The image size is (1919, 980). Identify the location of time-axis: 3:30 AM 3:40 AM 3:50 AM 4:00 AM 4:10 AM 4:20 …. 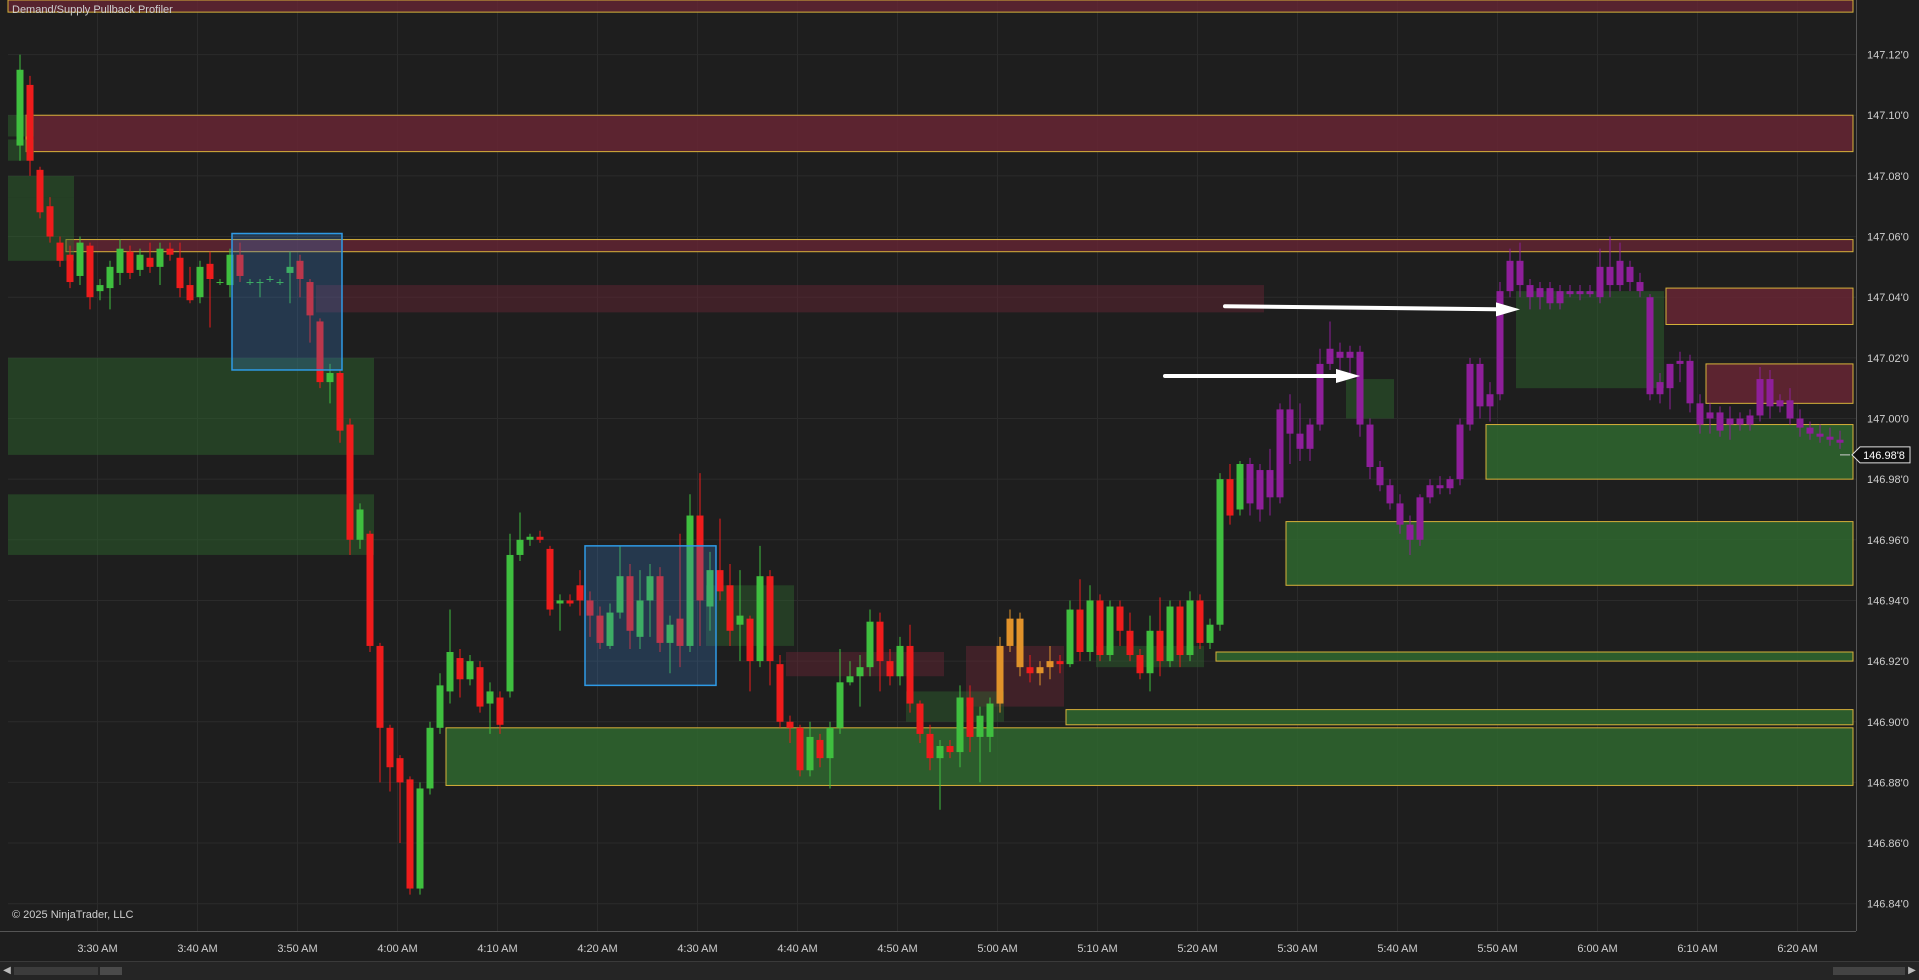
(947, 949).